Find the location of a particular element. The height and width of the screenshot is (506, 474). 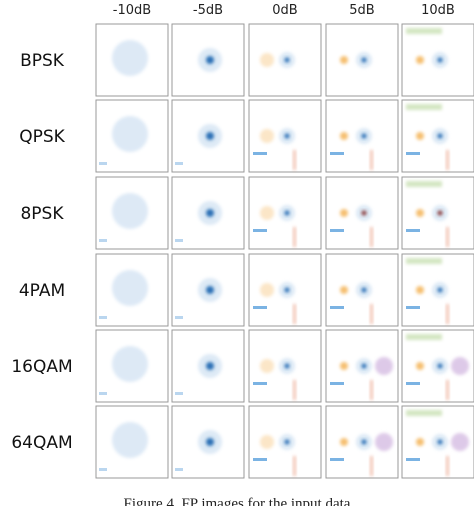

row-label: 16QAM is located at coordinates (41, 367).